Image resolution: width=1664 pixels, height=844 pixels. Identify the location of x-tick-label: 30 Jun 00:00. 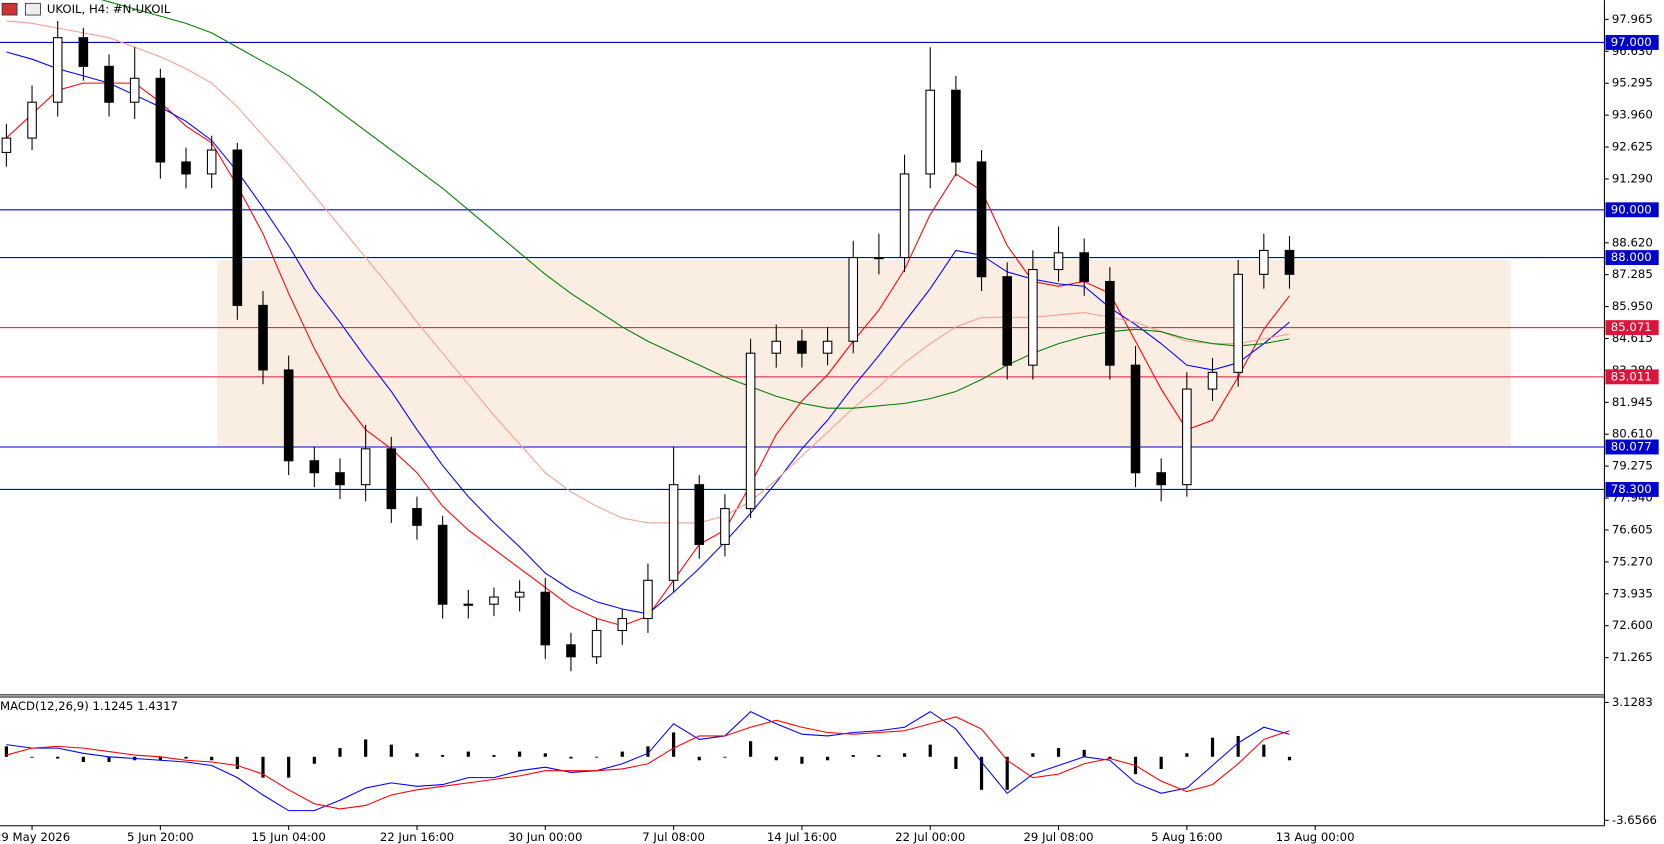
(545, 837).